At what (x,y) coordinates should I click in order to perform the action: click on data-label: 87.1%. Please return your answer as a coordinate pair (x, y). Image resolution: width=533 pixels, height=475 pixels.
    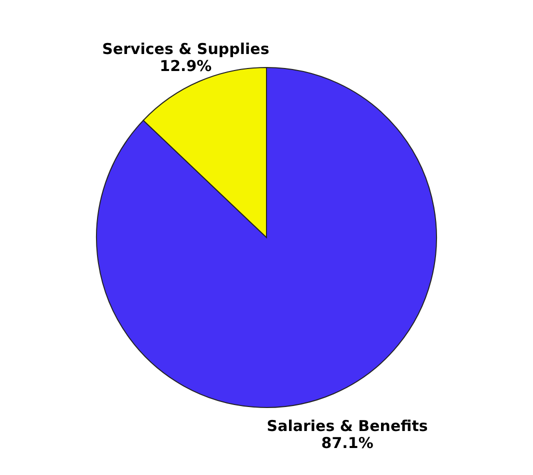
    Looking at the image, I should click on (347, 443).